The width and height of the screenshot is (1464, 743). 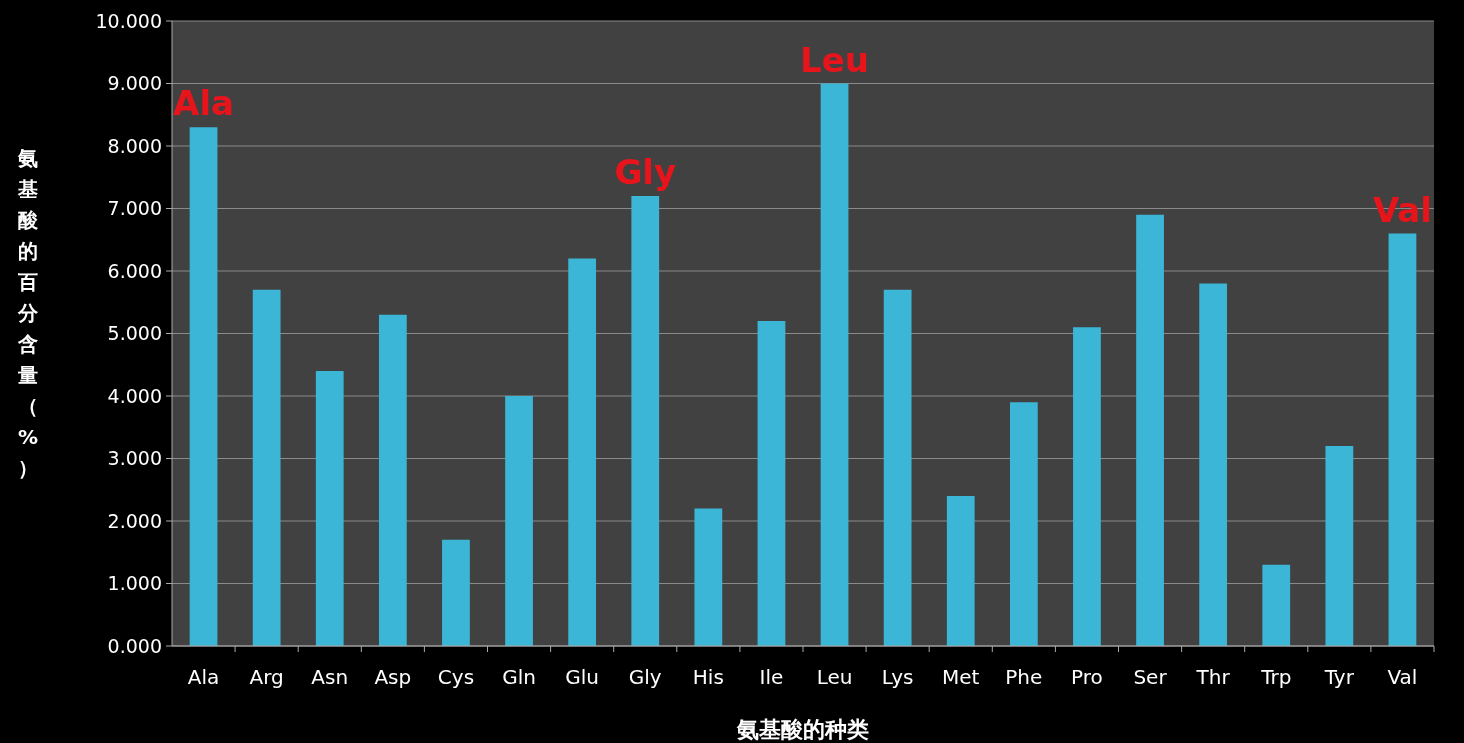 What do you see at coordinates (1087, 677) in the screenshot?
I see `x-tick-label: Pro` at bounding box center [1087, 677].